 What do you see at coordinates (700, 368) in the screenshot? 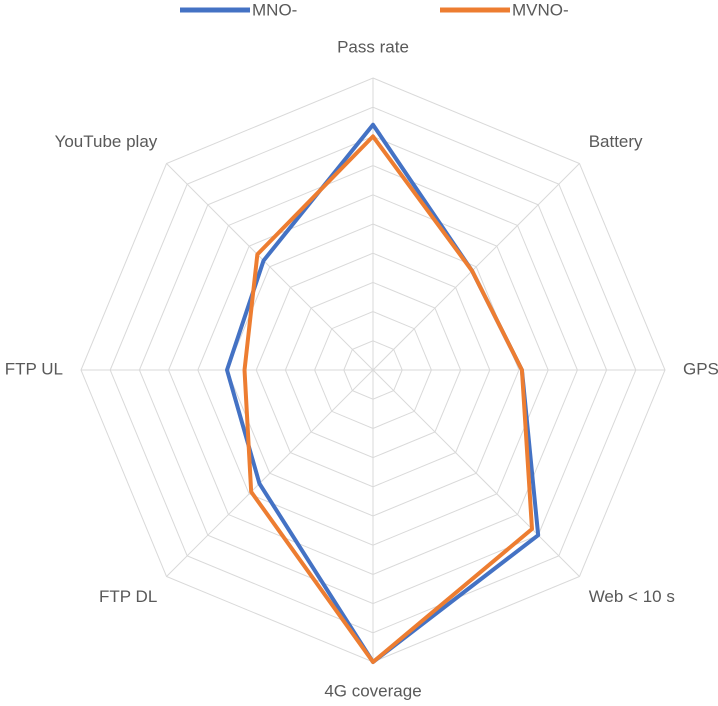
I see `category-label: GPS` at bounding box center [700, 368].